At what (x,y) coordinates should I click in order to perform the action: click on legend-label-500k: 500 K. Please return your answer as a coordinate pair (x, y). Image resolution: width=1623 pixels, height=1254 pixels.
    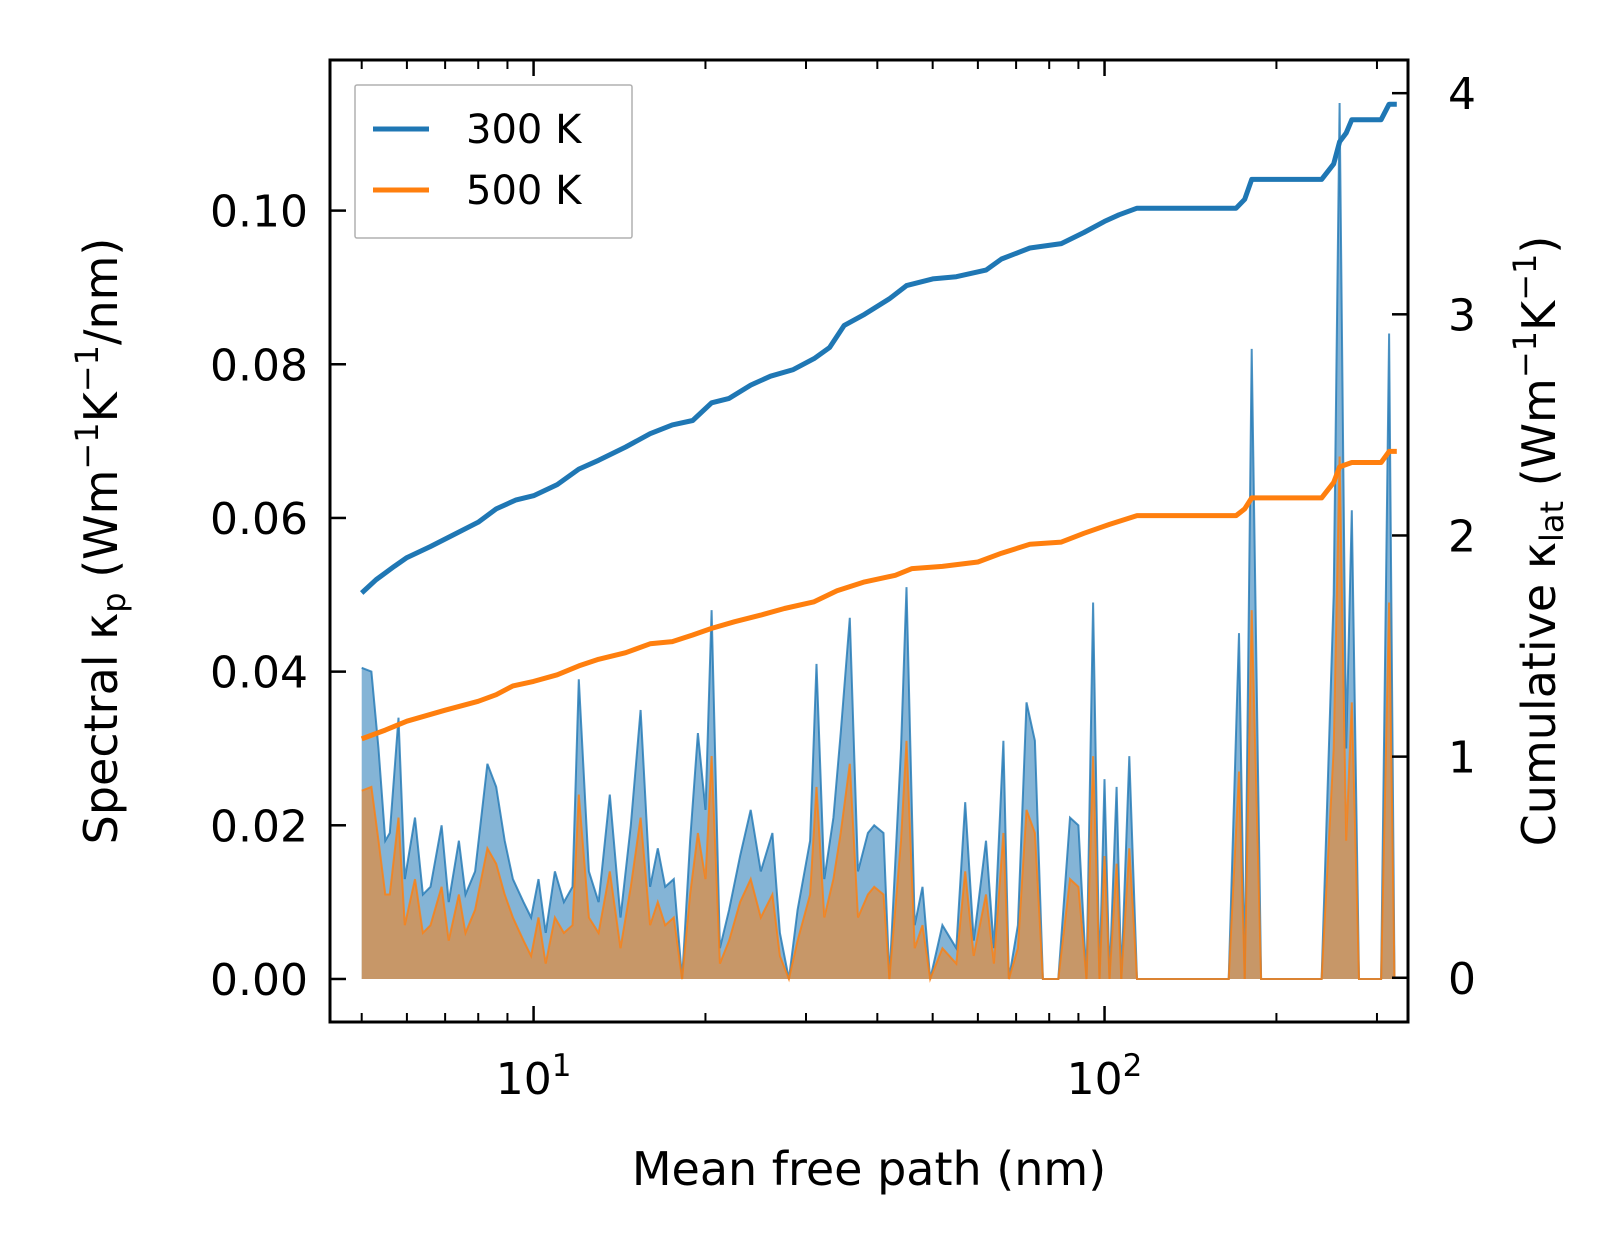
    Looking at the image, I should click on (524, 191).